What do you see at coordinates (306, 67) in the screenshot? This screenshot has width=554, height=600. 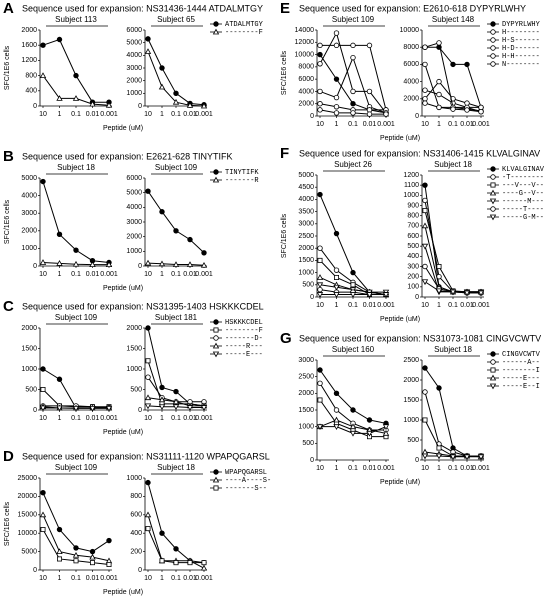 I see `y-tick-label: 8000` at bounding box center [306, 67].